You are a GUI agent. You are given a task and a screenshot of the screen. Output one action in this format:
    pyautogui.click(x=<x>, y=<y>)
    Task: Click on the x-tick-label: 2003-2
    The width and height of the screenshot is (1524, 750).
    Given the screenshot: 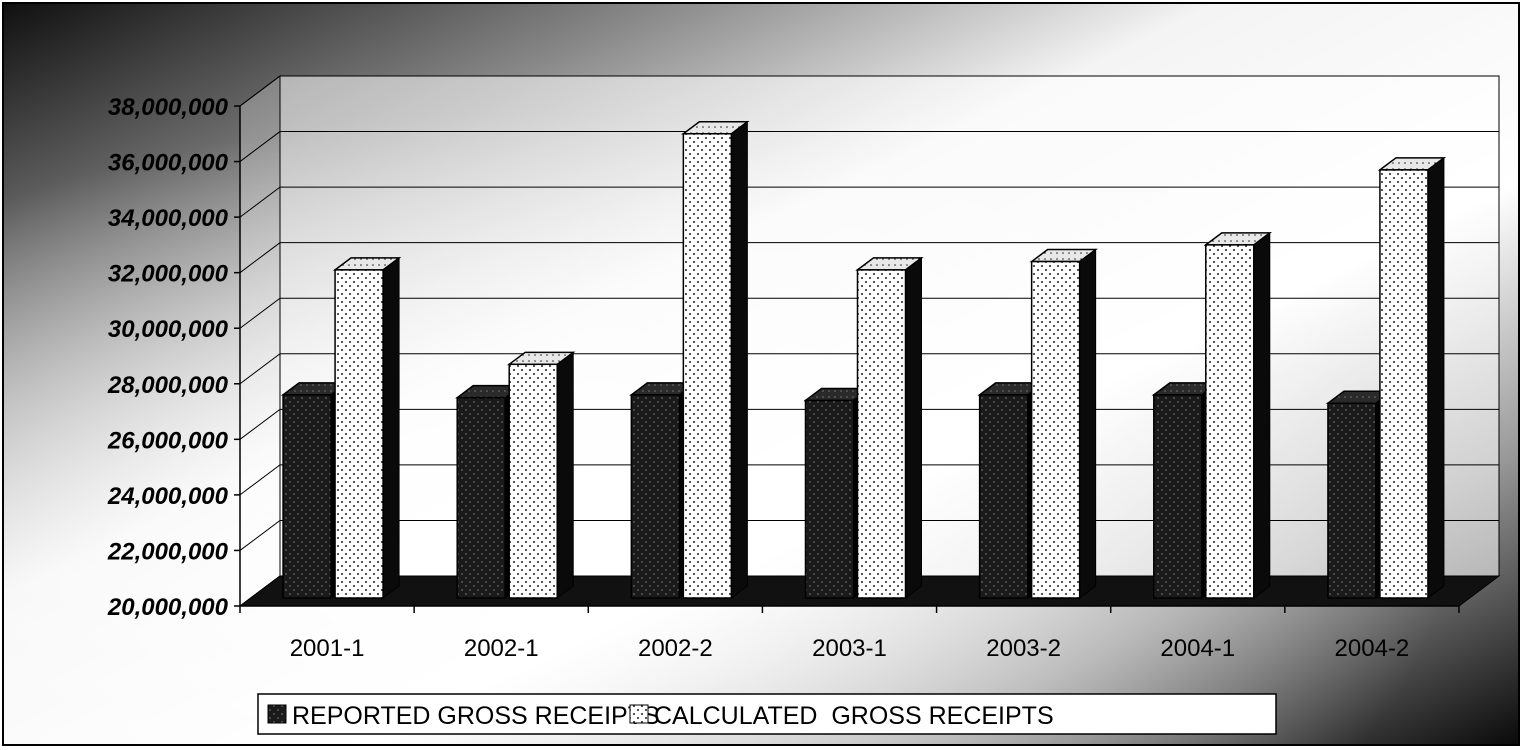 What is the action you would take?
    pyautogui.click(x=1023, y=648)
    